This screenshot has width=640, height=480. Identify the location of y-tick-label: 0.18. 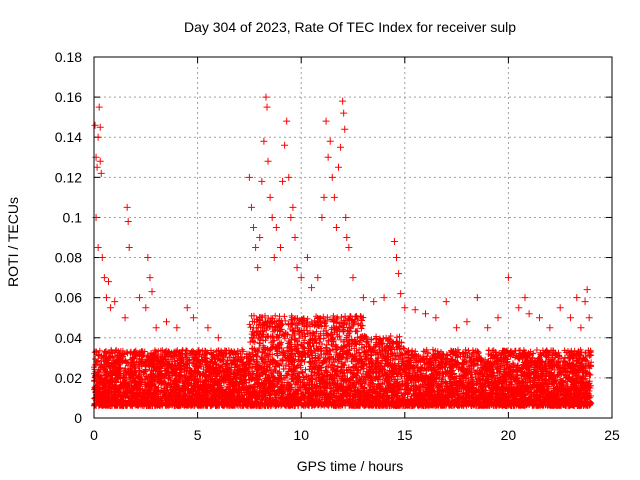
(68, 57).